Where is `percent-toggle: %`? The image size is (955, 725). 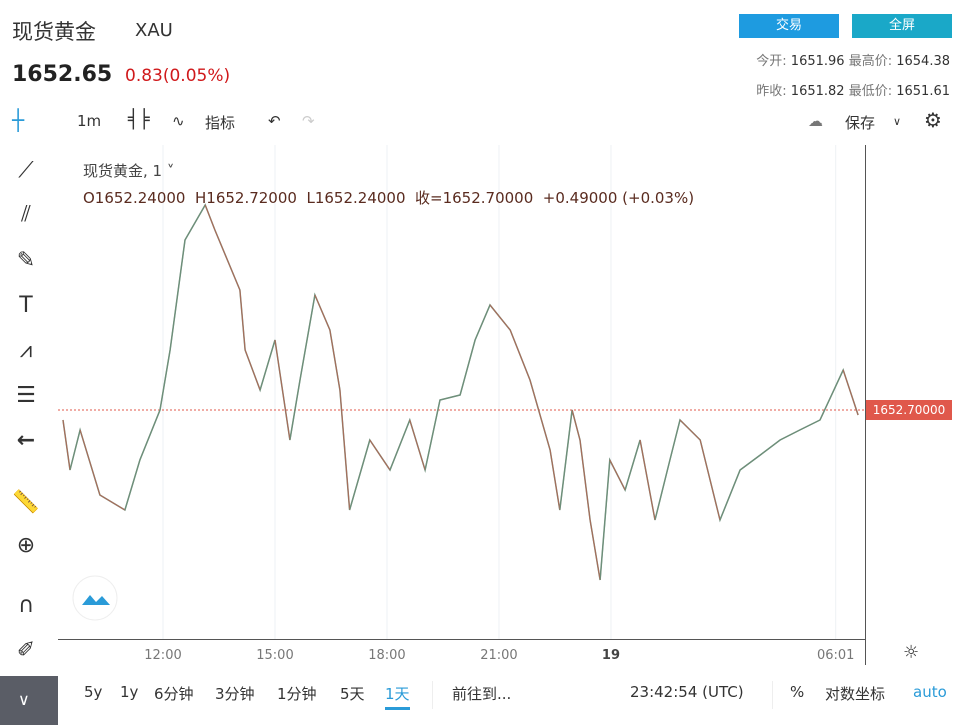 percent-toggle: % is located at coordinates (797, 692).